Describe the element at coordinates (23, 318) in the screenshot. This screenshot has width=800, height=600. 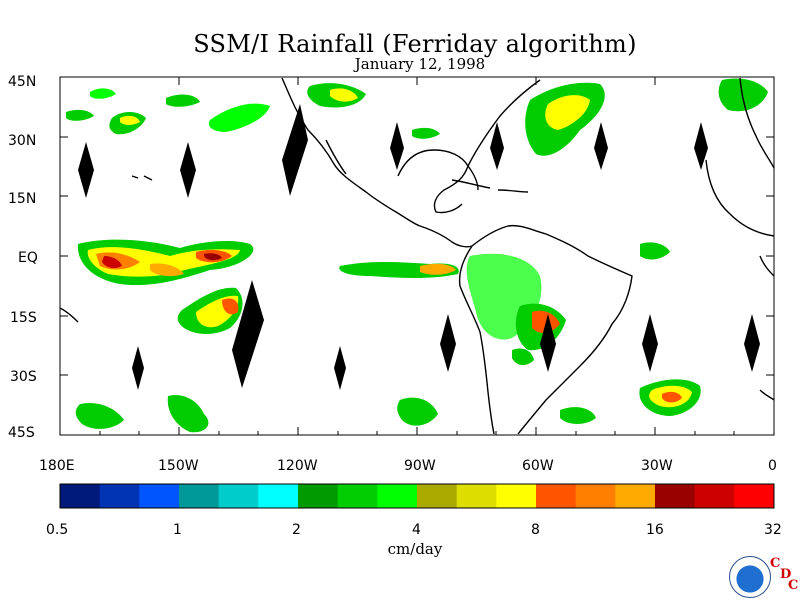
I see `lat-label: 15S` at that location.